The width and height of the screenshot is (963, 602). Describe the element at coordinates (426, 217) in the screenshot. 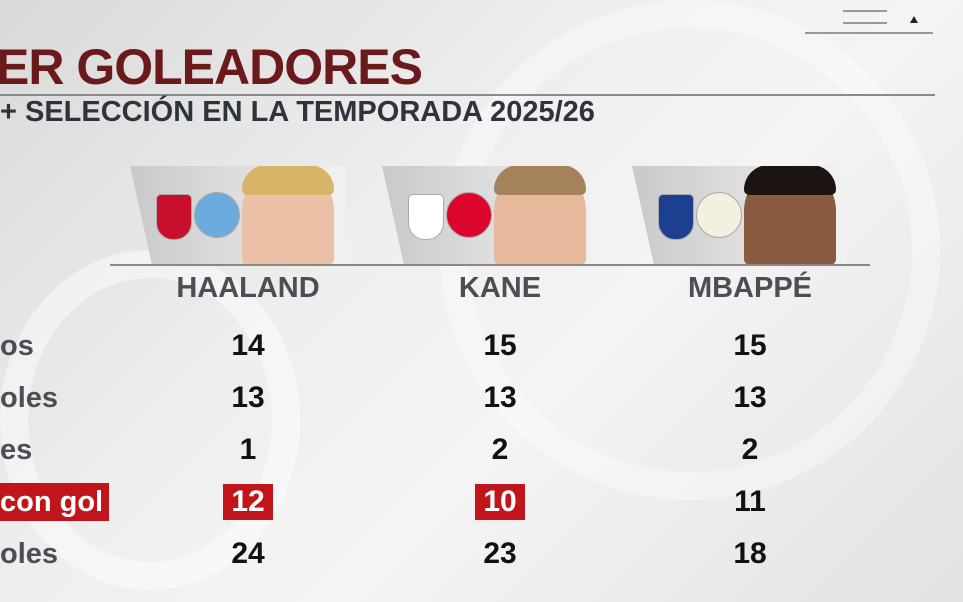

I see `england-crest-icon` at that location.